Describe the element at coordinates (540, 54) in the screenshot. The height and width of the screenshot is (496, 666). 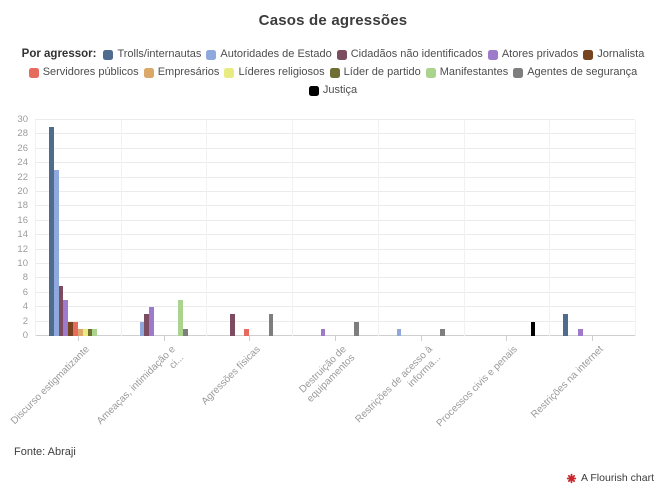
I see `legend-label: Atores privados` at that location.